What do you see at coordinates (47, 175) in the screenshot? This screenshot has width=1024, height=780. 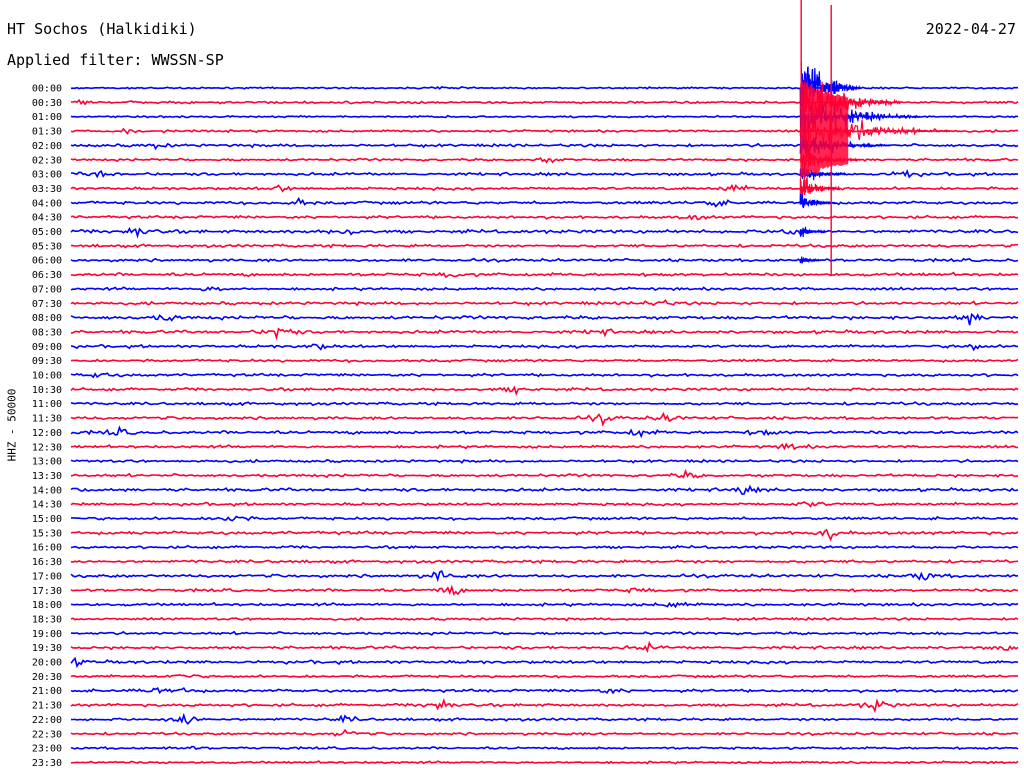 I see `row-time-label: 03:00` at bounding box center [47, 175].